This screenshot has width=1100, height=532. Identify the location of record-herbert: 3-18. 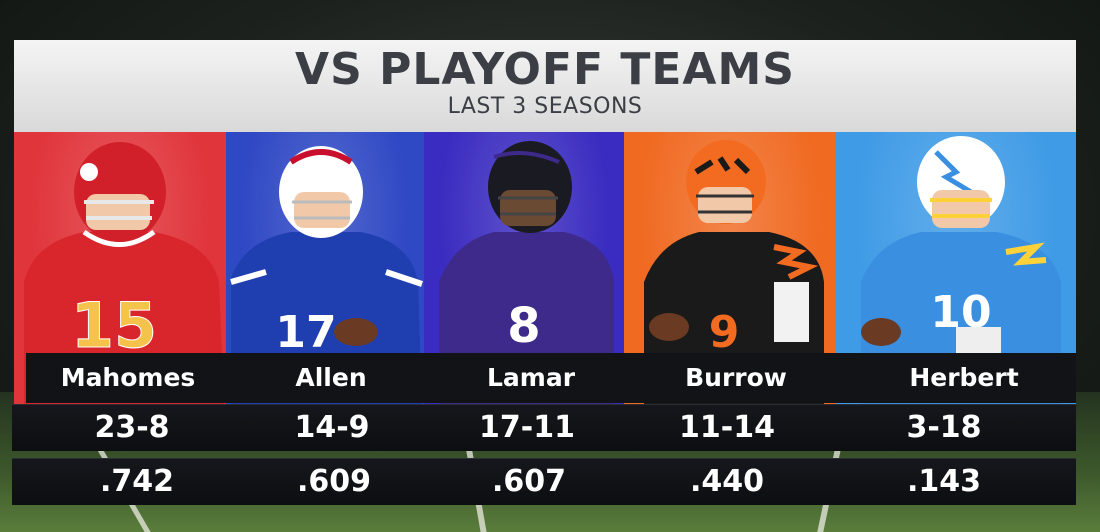
(944, 427).